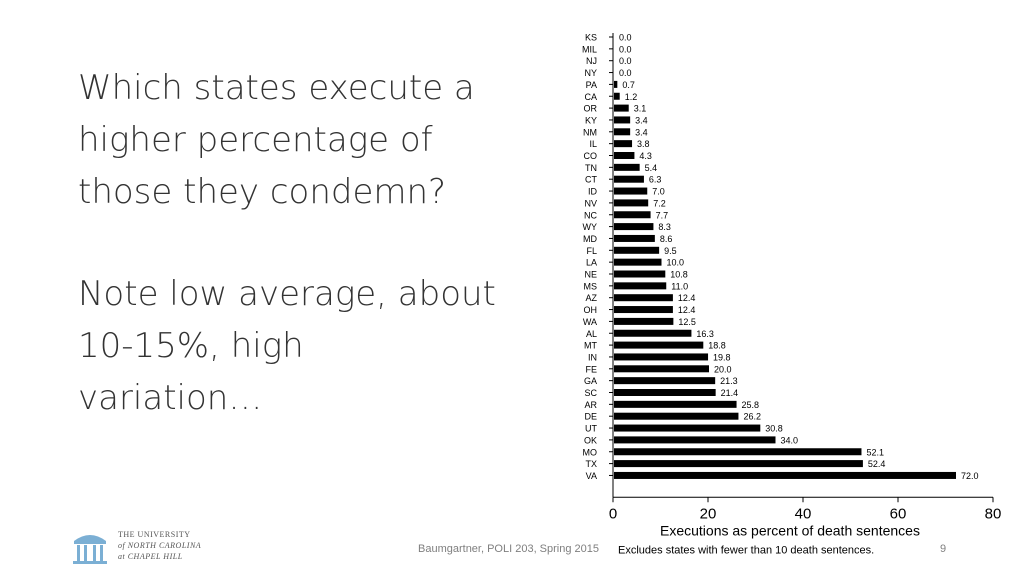 The image size is (1024, 576). Describe the element at coordinates (730, 393) in the screenshot. I see `value-label-sc: 21.4` at that location.